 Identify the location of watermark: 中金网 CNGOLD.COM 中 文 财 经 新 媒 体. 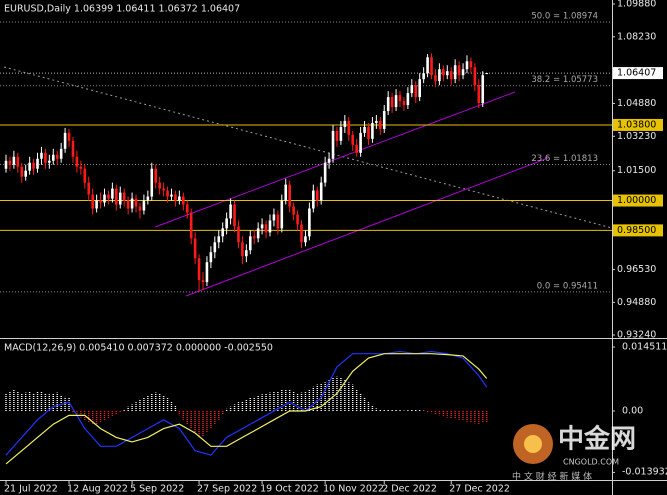
(574, 453).